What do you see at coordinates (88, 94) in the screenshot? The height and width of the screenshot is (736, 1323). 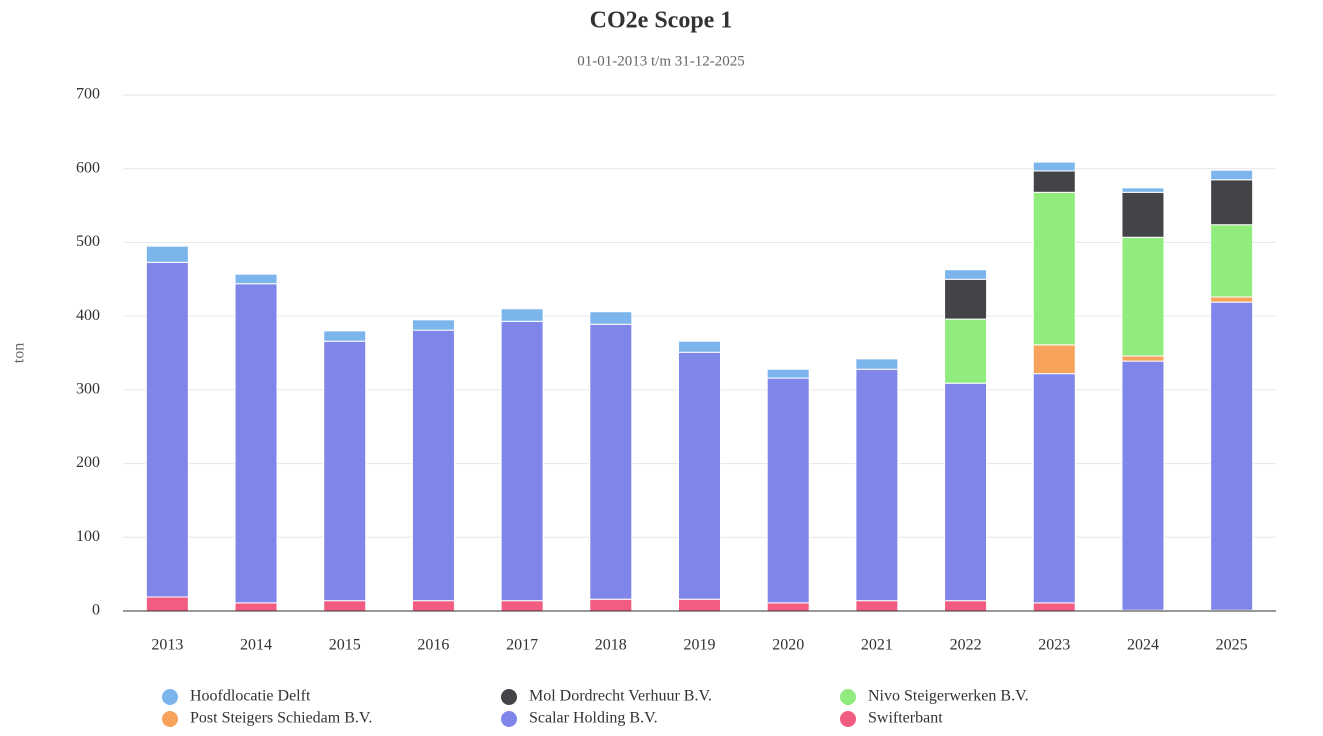 I see `y-tick-label: 700` at bounding box center [88, 94].